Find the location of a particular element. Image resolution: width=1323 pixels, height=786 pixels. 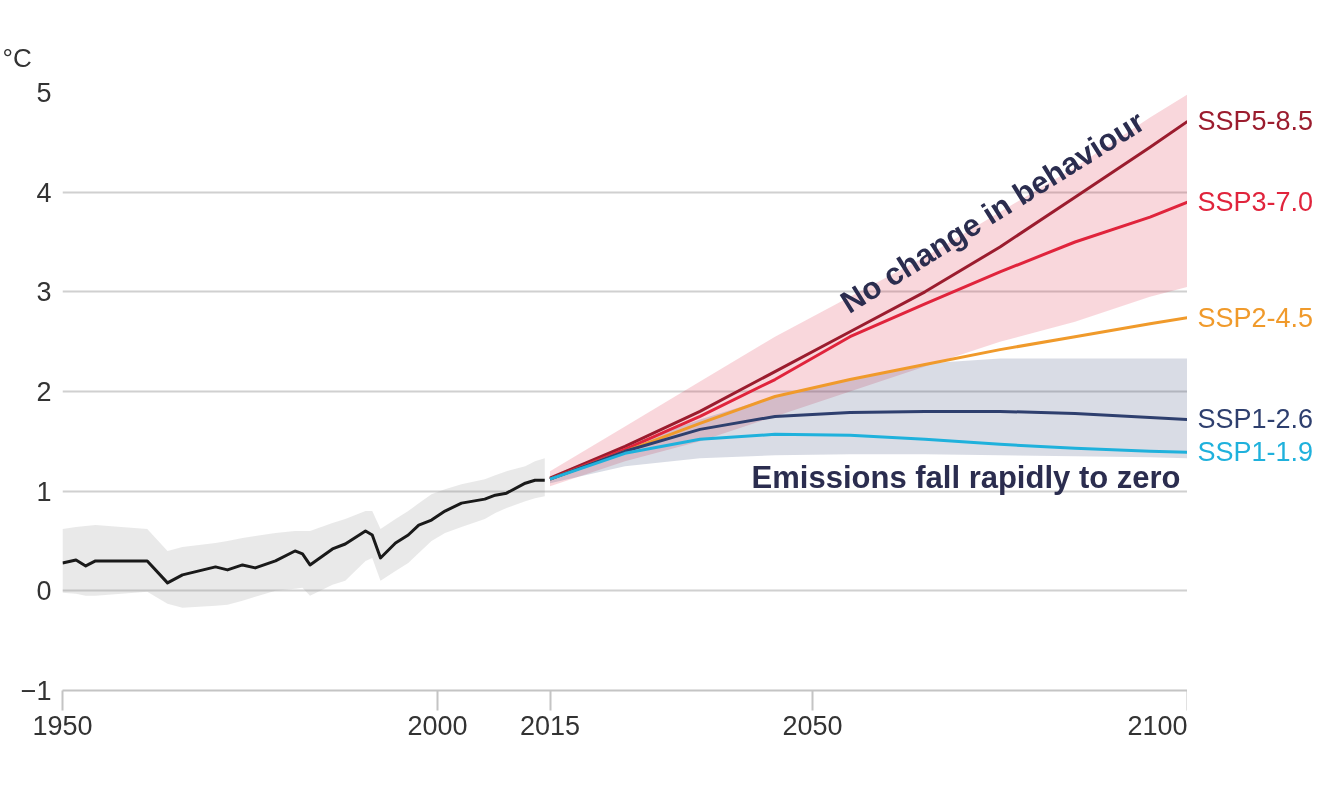

annotation: Emissions fall rapidly to zero is located at coordinates (966, 477).